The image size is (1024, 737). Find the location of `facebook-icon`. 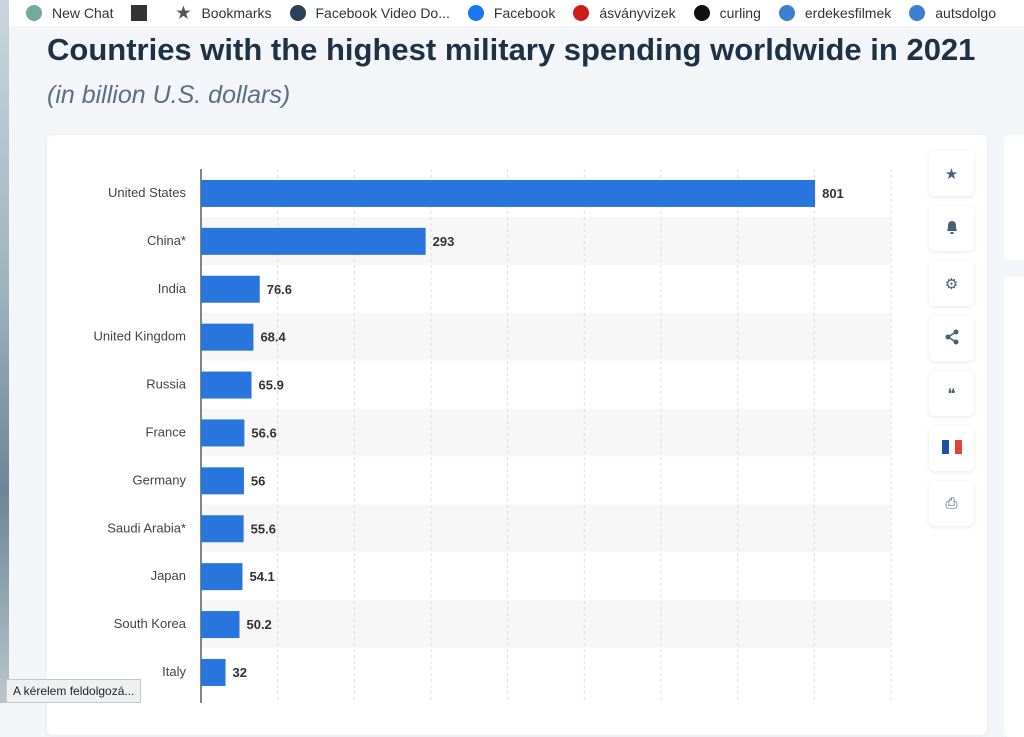

facebook-icon is located at coordinates (475, 13).